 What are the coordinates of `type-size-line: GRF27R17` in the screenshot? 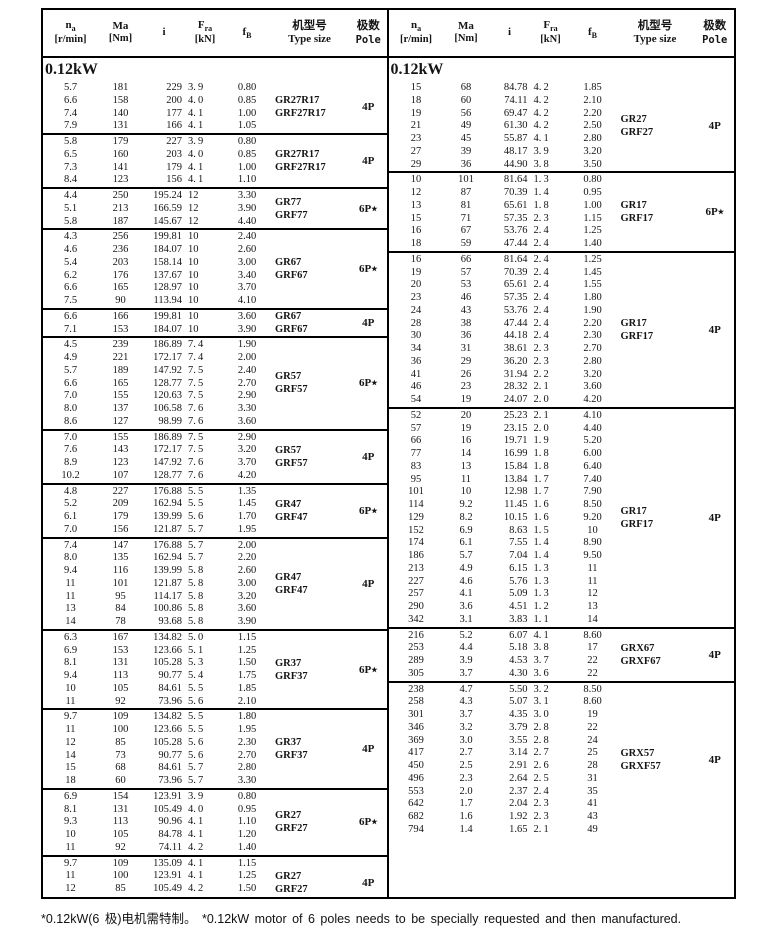 It's located at (300, 113).